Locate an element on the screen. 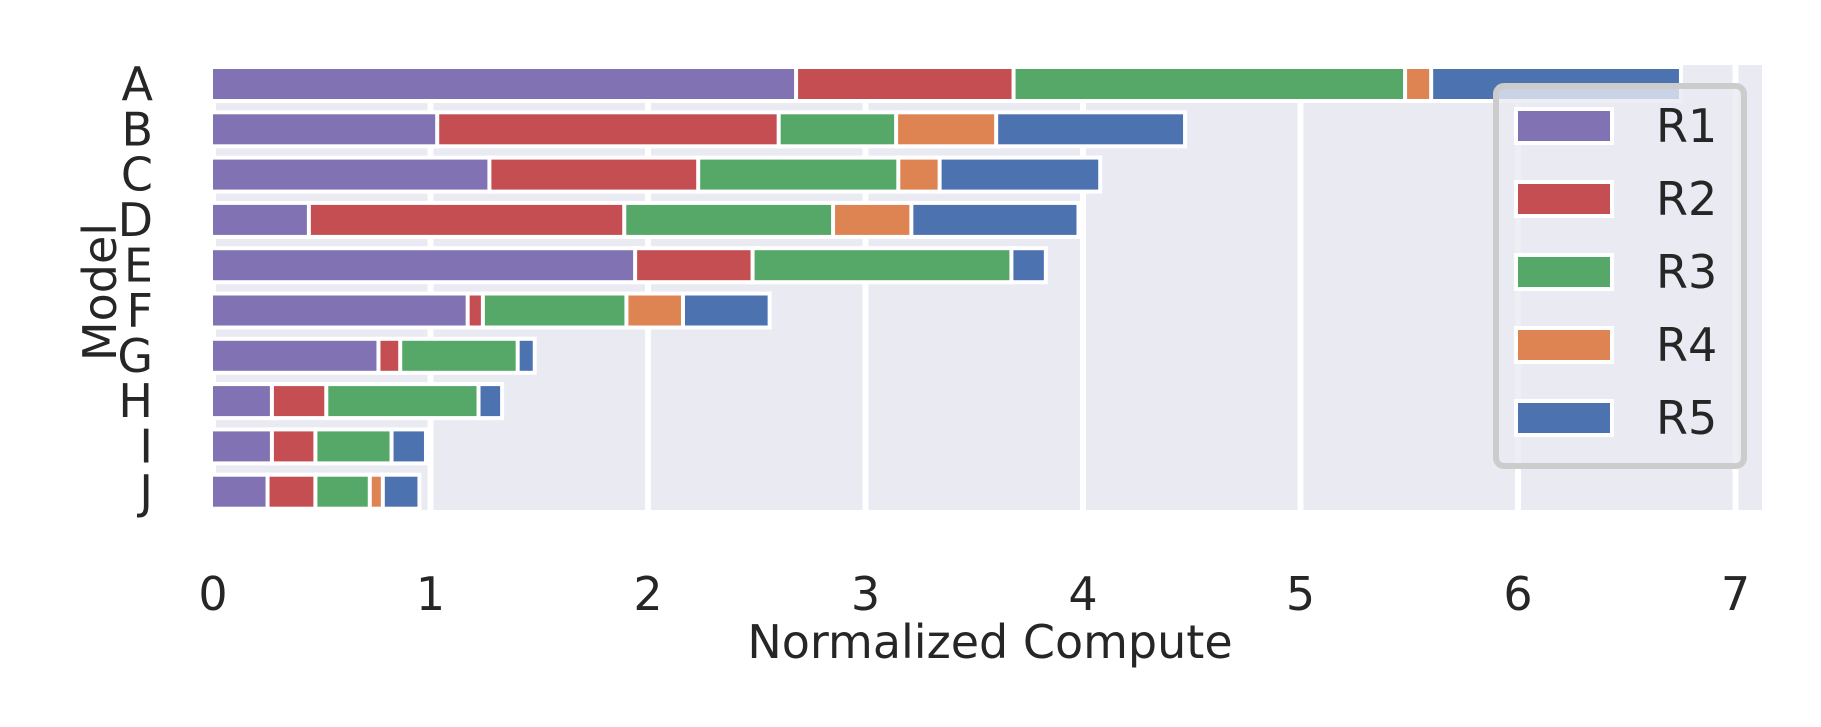 This screenshot has height=727, width=1821. y-tick-label: D is located at coordinates (135, 220).